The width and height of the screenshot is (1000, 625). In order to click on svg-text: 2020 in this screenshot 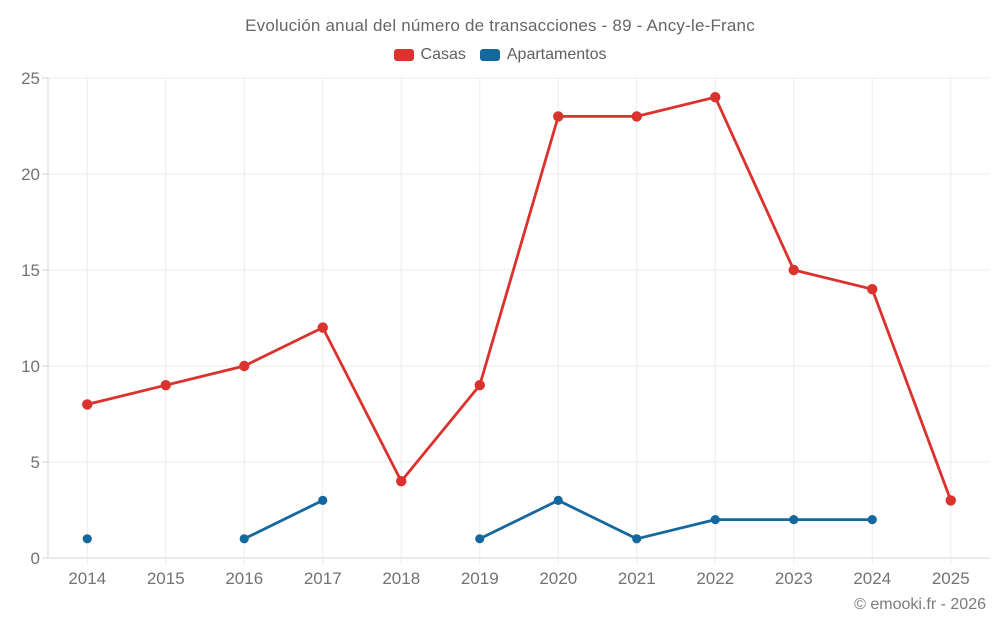, I will do `click(558, 578)`.